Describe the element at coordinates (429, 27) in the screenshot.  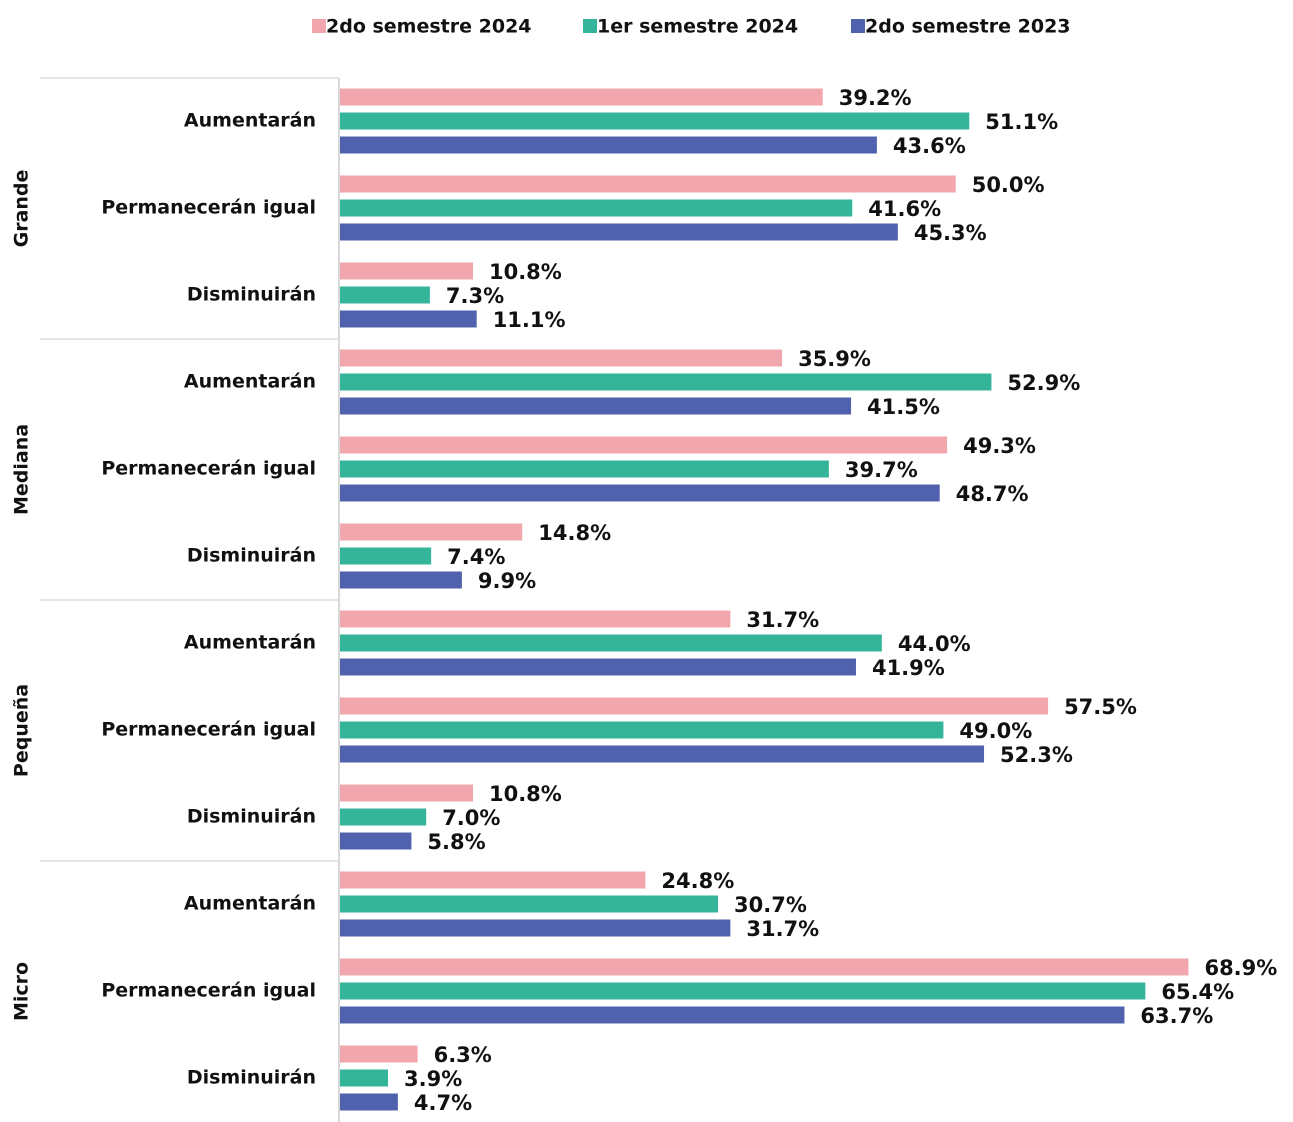
I see `legend-label: 2do semestre 2024` at that location.